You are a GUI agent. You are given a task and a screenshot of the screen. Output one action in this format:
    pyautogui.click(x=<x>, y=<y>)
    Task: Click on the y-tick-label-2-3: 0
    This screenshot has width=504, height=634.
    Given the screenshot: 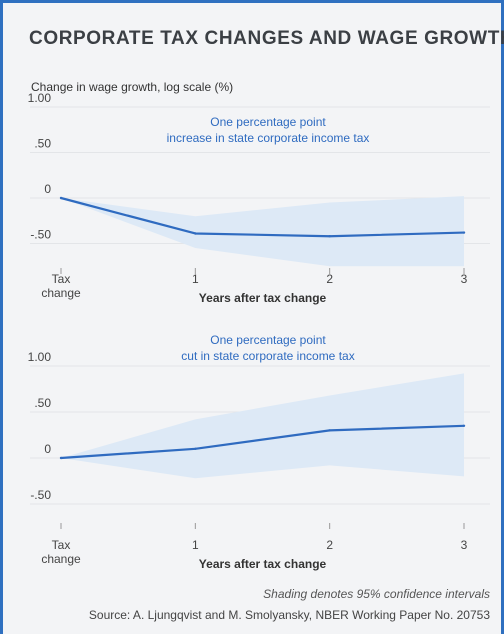 What is the action you would take?
    pyautogui.click(x=47, y=449)
    